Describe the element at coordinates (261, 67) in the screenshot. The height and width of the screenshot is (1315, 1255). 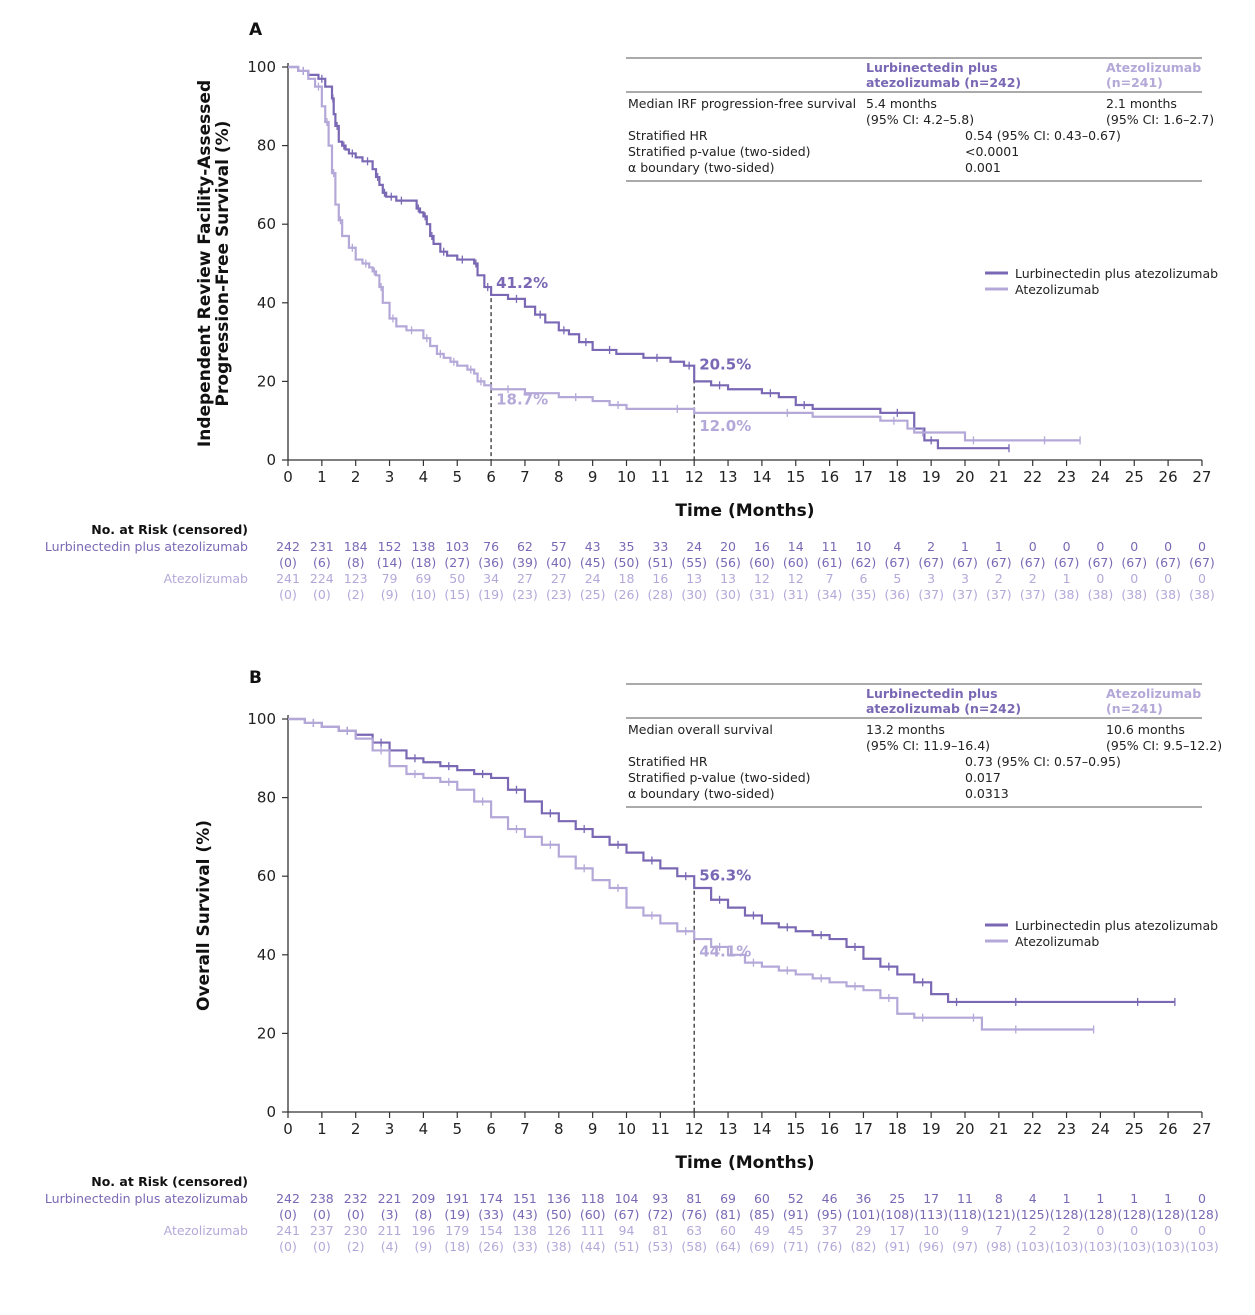
I see `panel-a-y-tick-label: 100` at that location.